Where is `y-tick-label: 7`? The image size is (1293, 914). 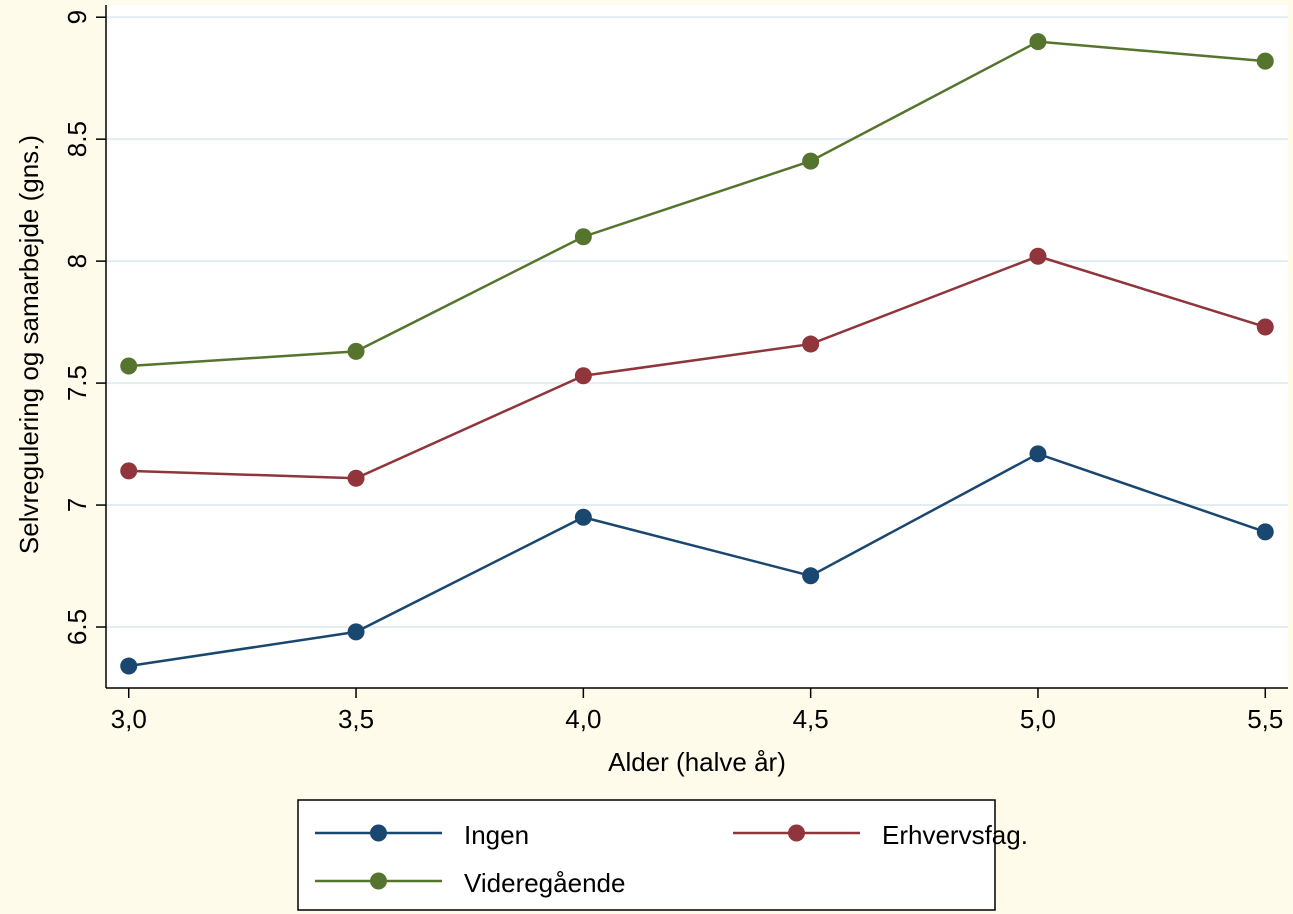 y-tick-label: 7 is located at coordinates (77, 505).